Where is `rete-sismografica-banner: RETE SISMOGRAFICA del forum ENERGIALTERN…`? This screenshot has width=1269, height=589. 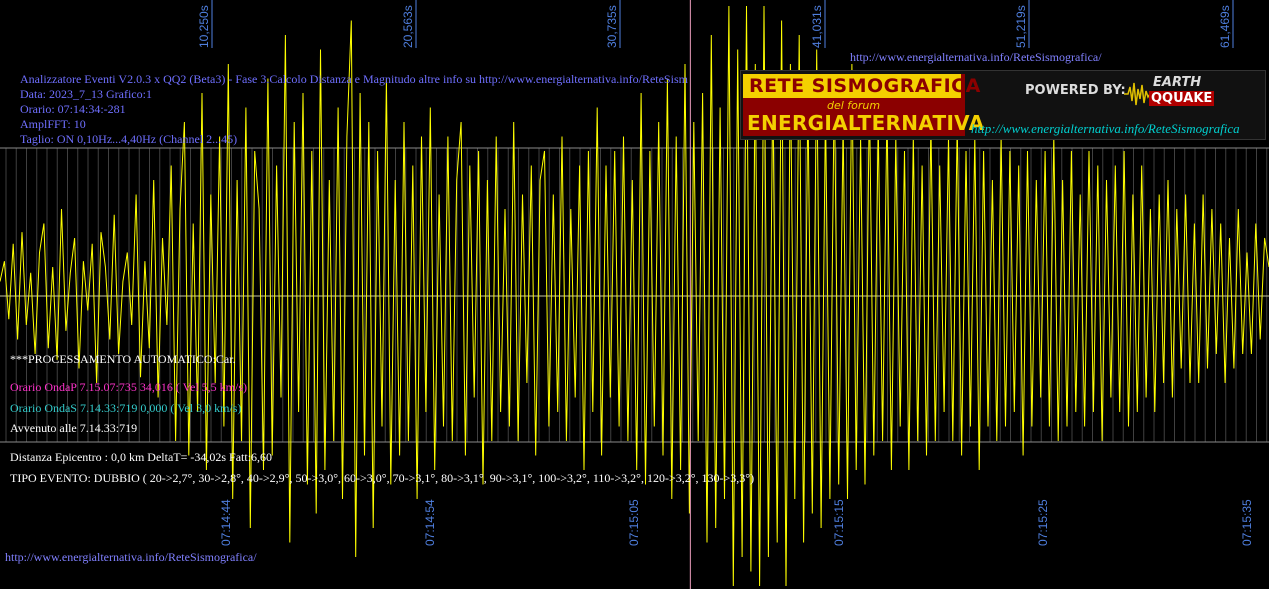
rete-sismografica-banner: RETE SISMOGRAFICA del forum ENERGIALTERN… is located at coordinates (1003, 105).